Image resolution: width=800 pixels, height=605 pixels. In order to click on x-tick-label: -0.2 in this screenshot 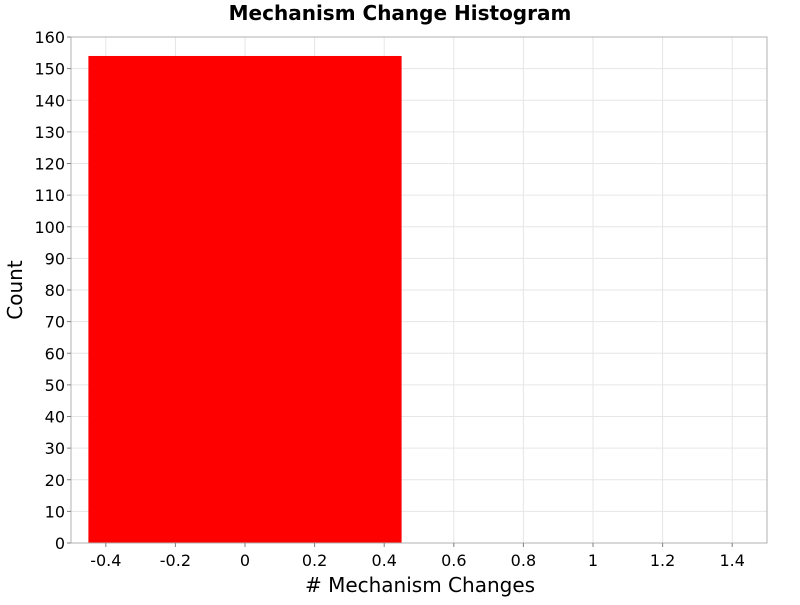, I will do `click(175, 560)`.